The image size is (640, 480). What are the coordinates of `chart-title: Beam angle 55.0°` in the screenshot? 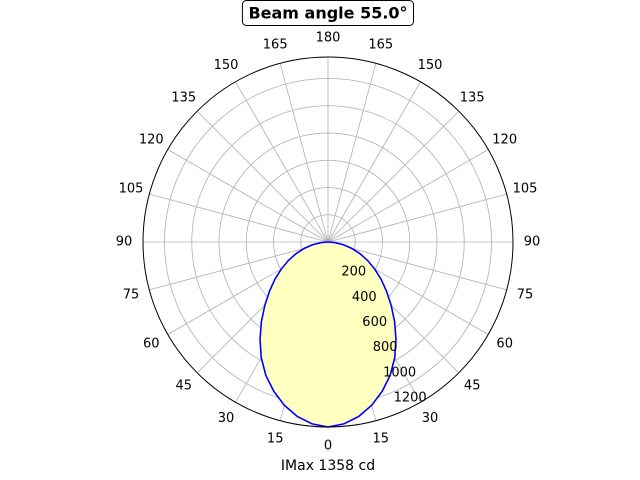 It's located at (327, 13).